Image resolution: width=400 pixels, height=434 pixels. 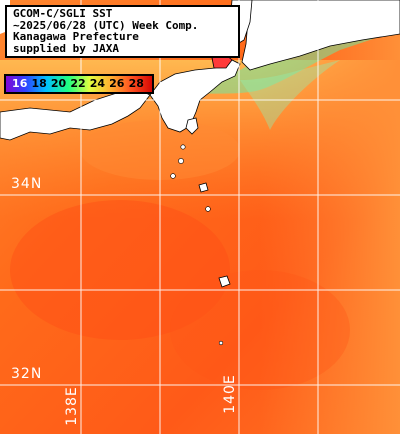 What do you see at coordinates (72, 406) in the screenshot?
I see `lon-label-138e: 138E` at bounding box center [72, 406].